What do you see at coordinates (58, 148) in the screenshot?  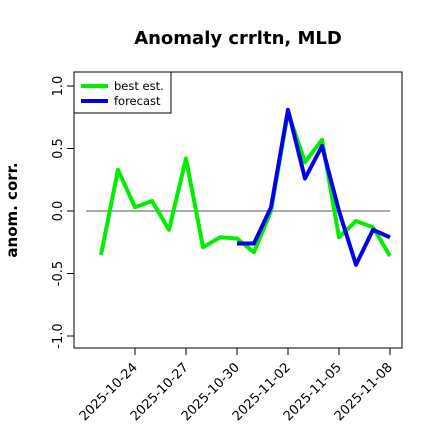 I see `y-tick-label: 0.5` at bounding box center [58, 148].